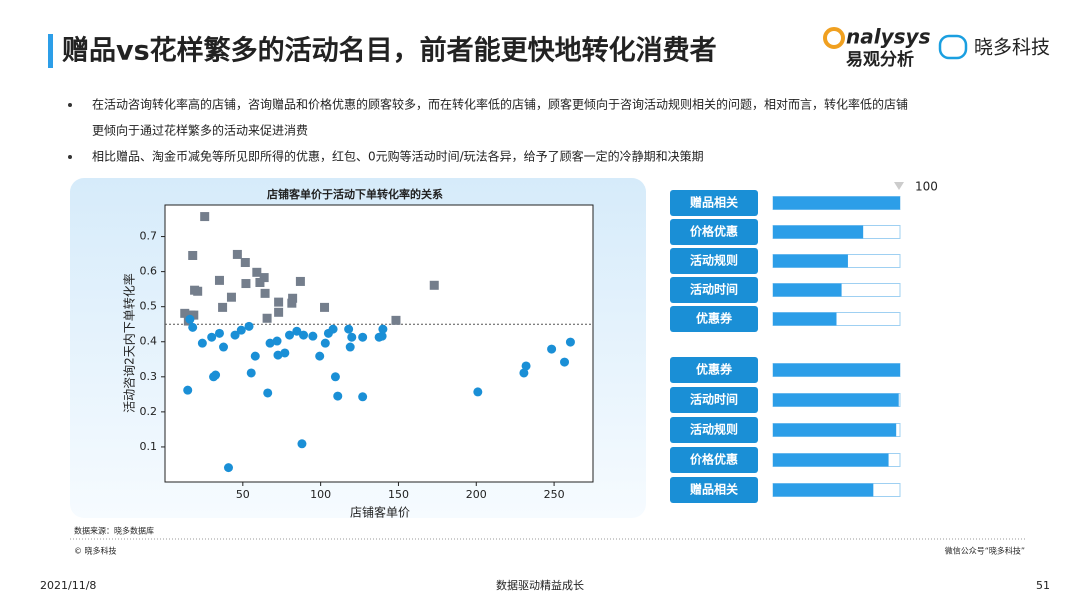 The width and height of the screenshot is (1080, 608). Describe the element at coordinates (149, 306) in the screenshot. I see `y-tick-label: 0.5` at that location.